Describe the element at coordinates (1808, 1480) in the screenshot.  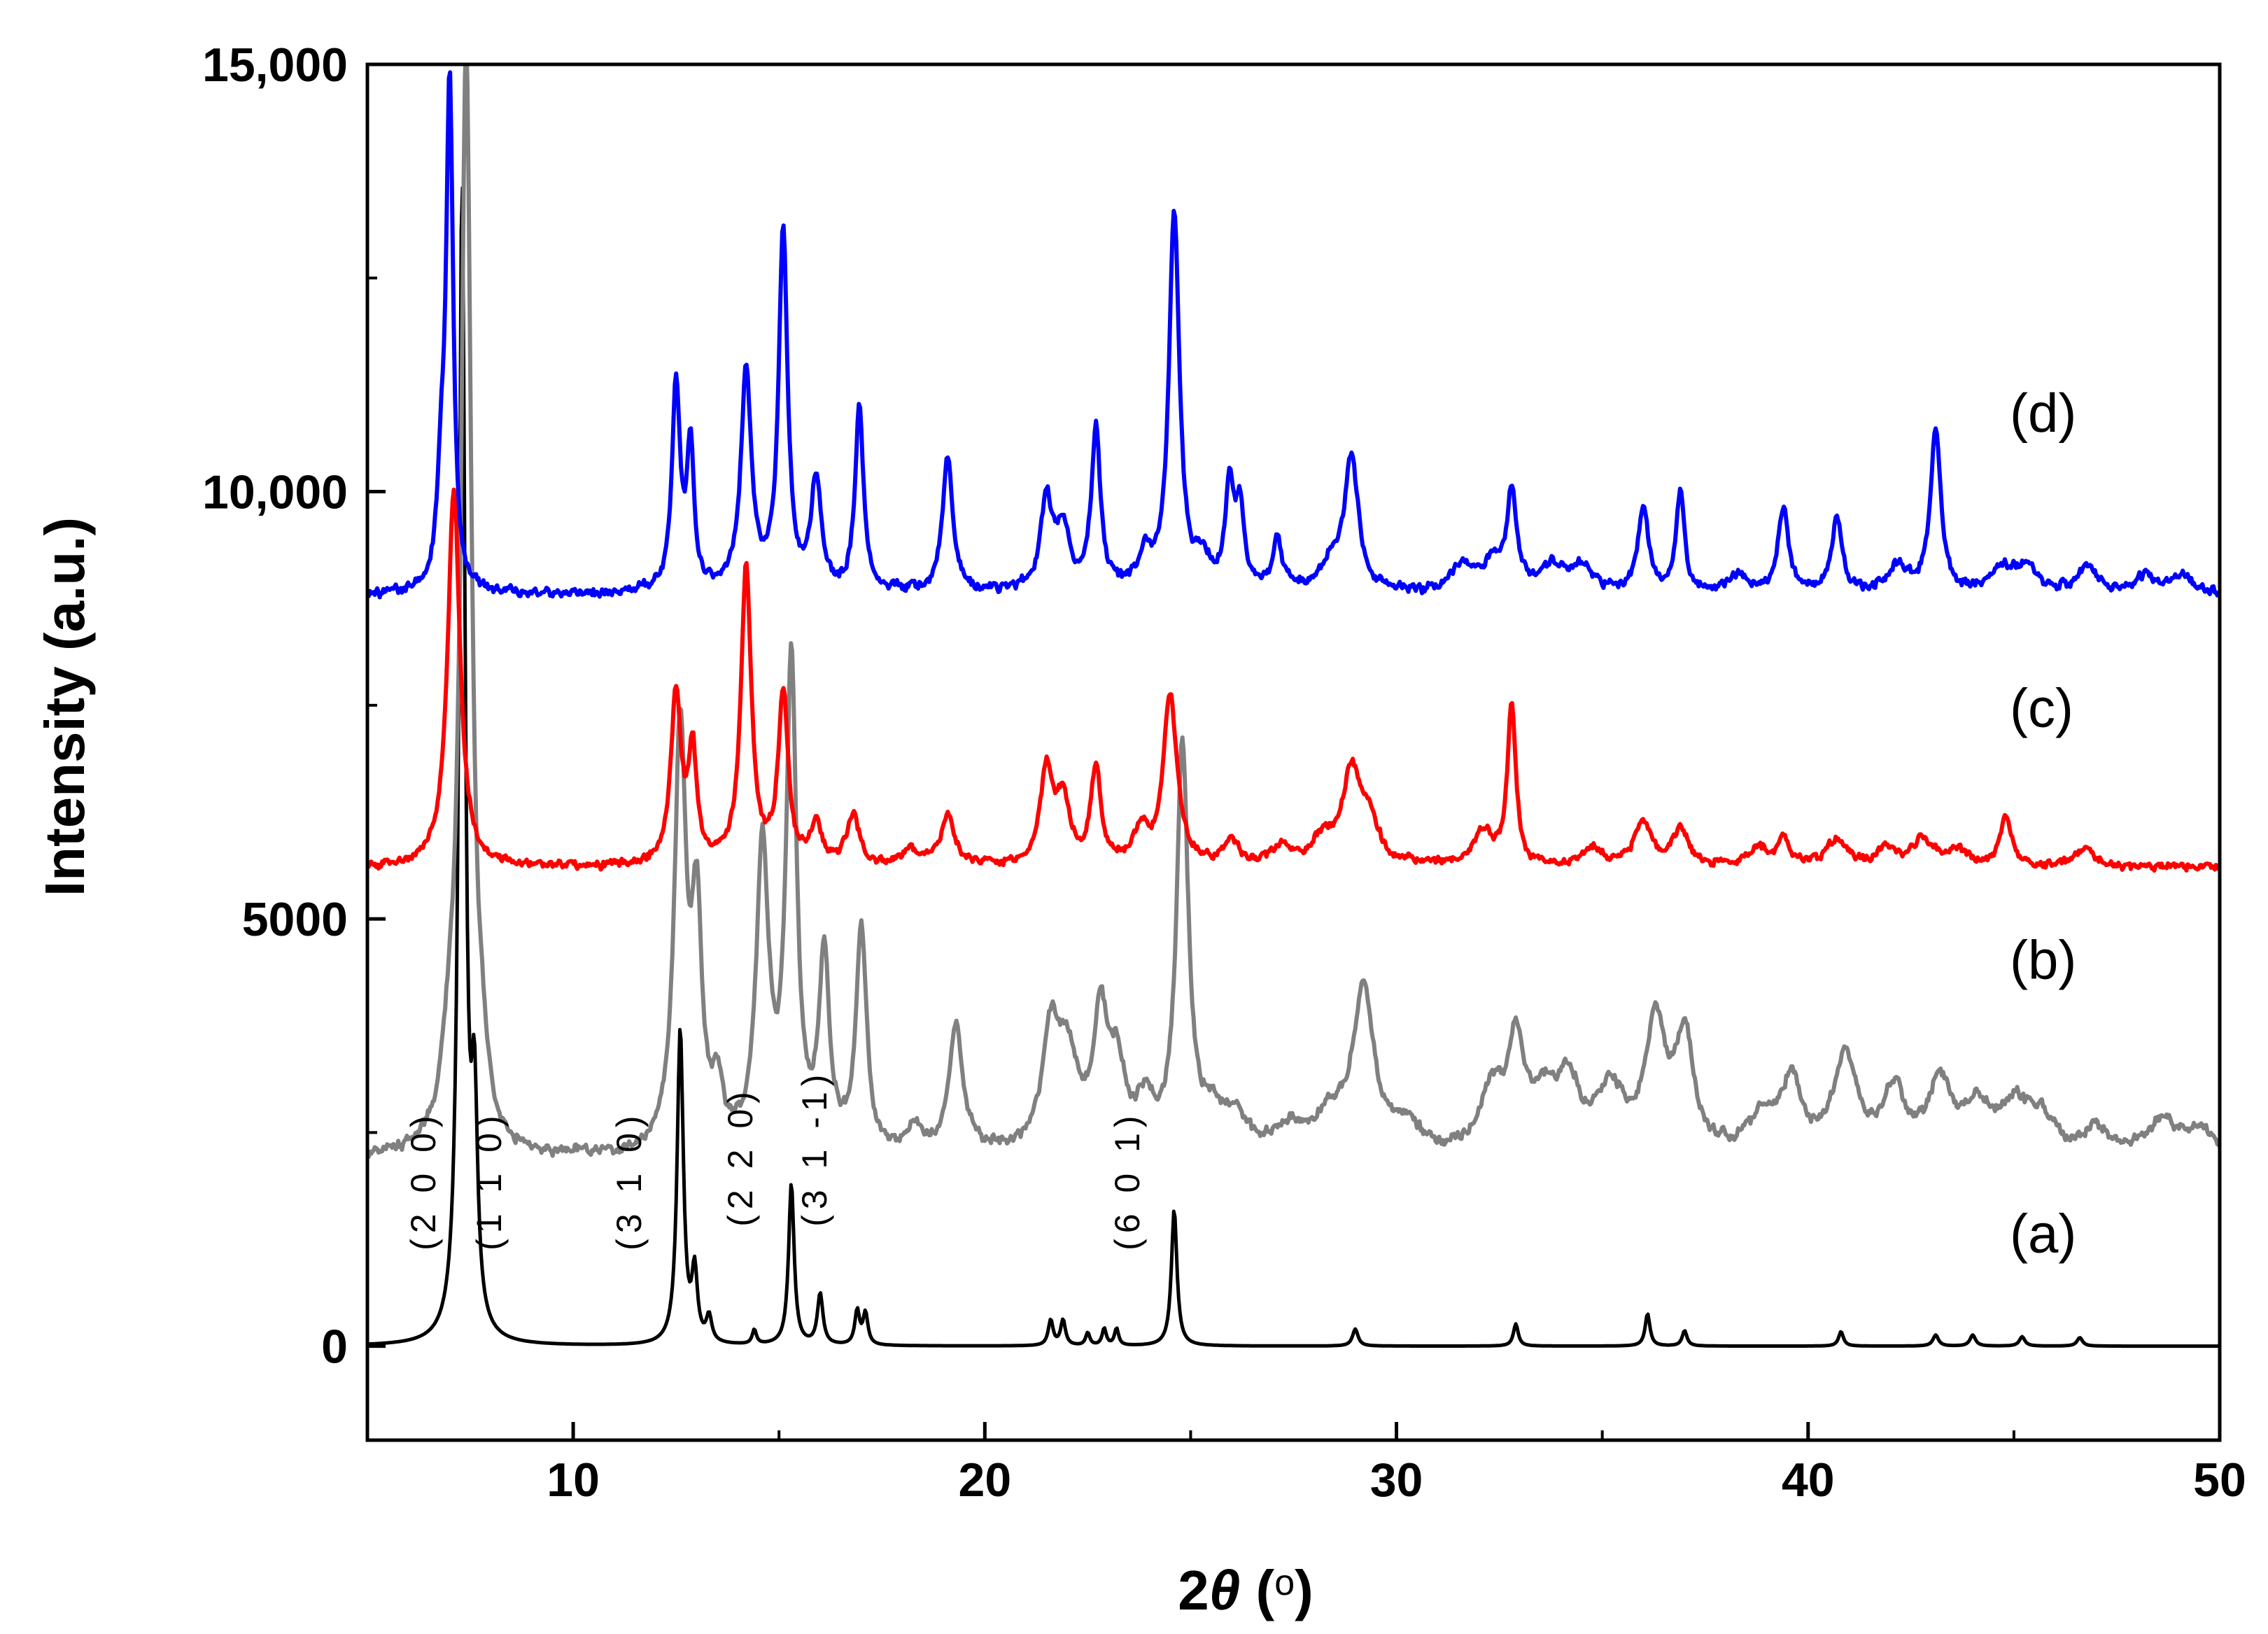
I see `x-tick-label: 40` at that location.